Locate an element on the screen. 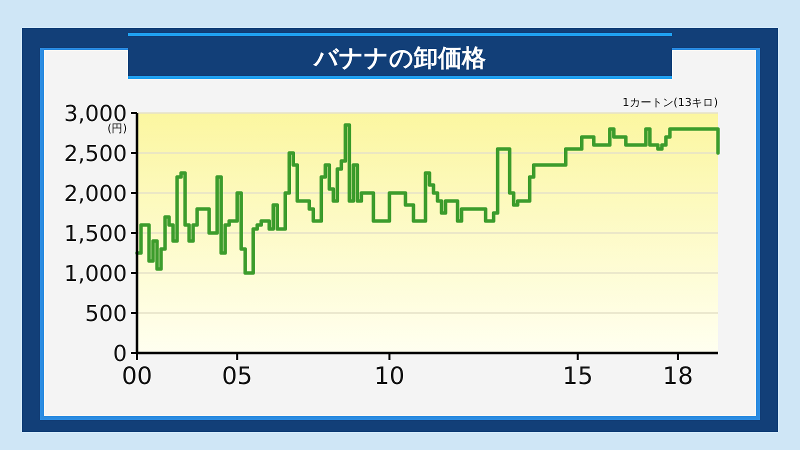  x-tick-label: 10 is located at coordinates (389, 376).